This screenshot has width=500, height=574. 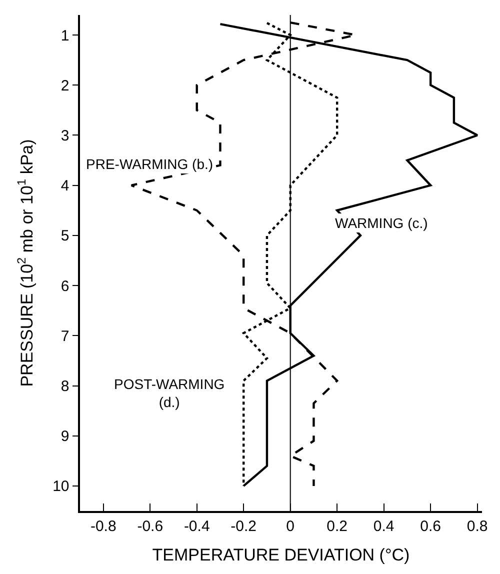 What do you see at coordinates (431, 526) in the screenshot?
I see `x-tick-label: 0.6` at bounding box center [431, 526].